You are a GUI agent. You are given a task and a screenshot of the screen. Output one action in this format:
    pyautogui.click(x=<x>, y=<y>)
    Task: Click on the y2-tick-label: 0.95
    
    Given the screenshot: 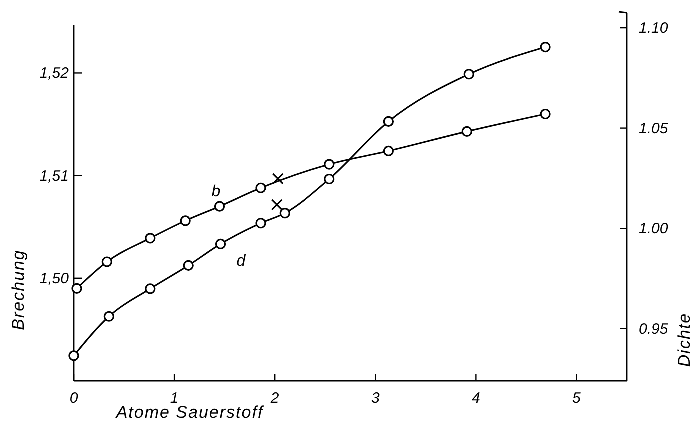 What is the action you would take?
    pyautogui.click(x=654, y=329)
    